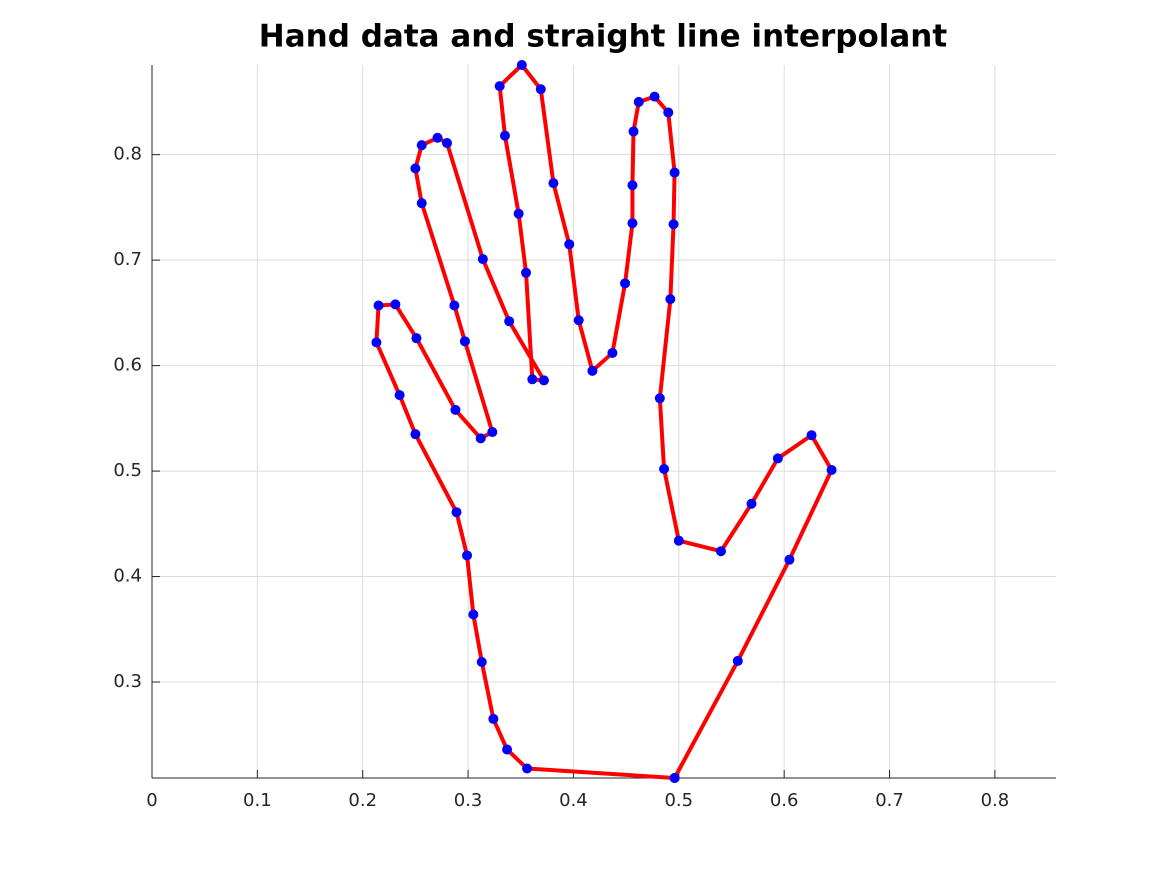 The image size is (1167, 875). What do you see at coordinates (127, 576) in the screenshot?
I see `y-tick-label: 0.4` at bounding box center [127, 576].